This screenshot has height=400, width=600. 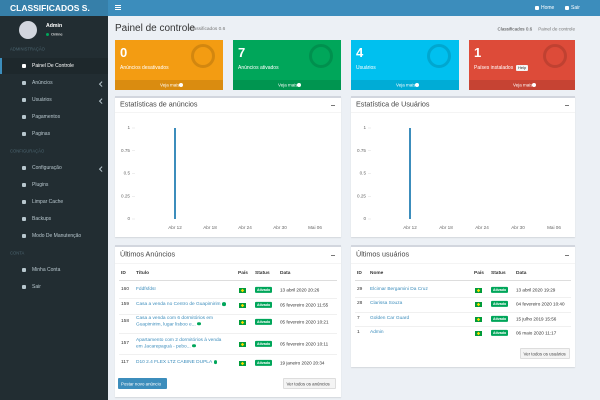 I want to click on primary-button, so click(x=142, y=383).